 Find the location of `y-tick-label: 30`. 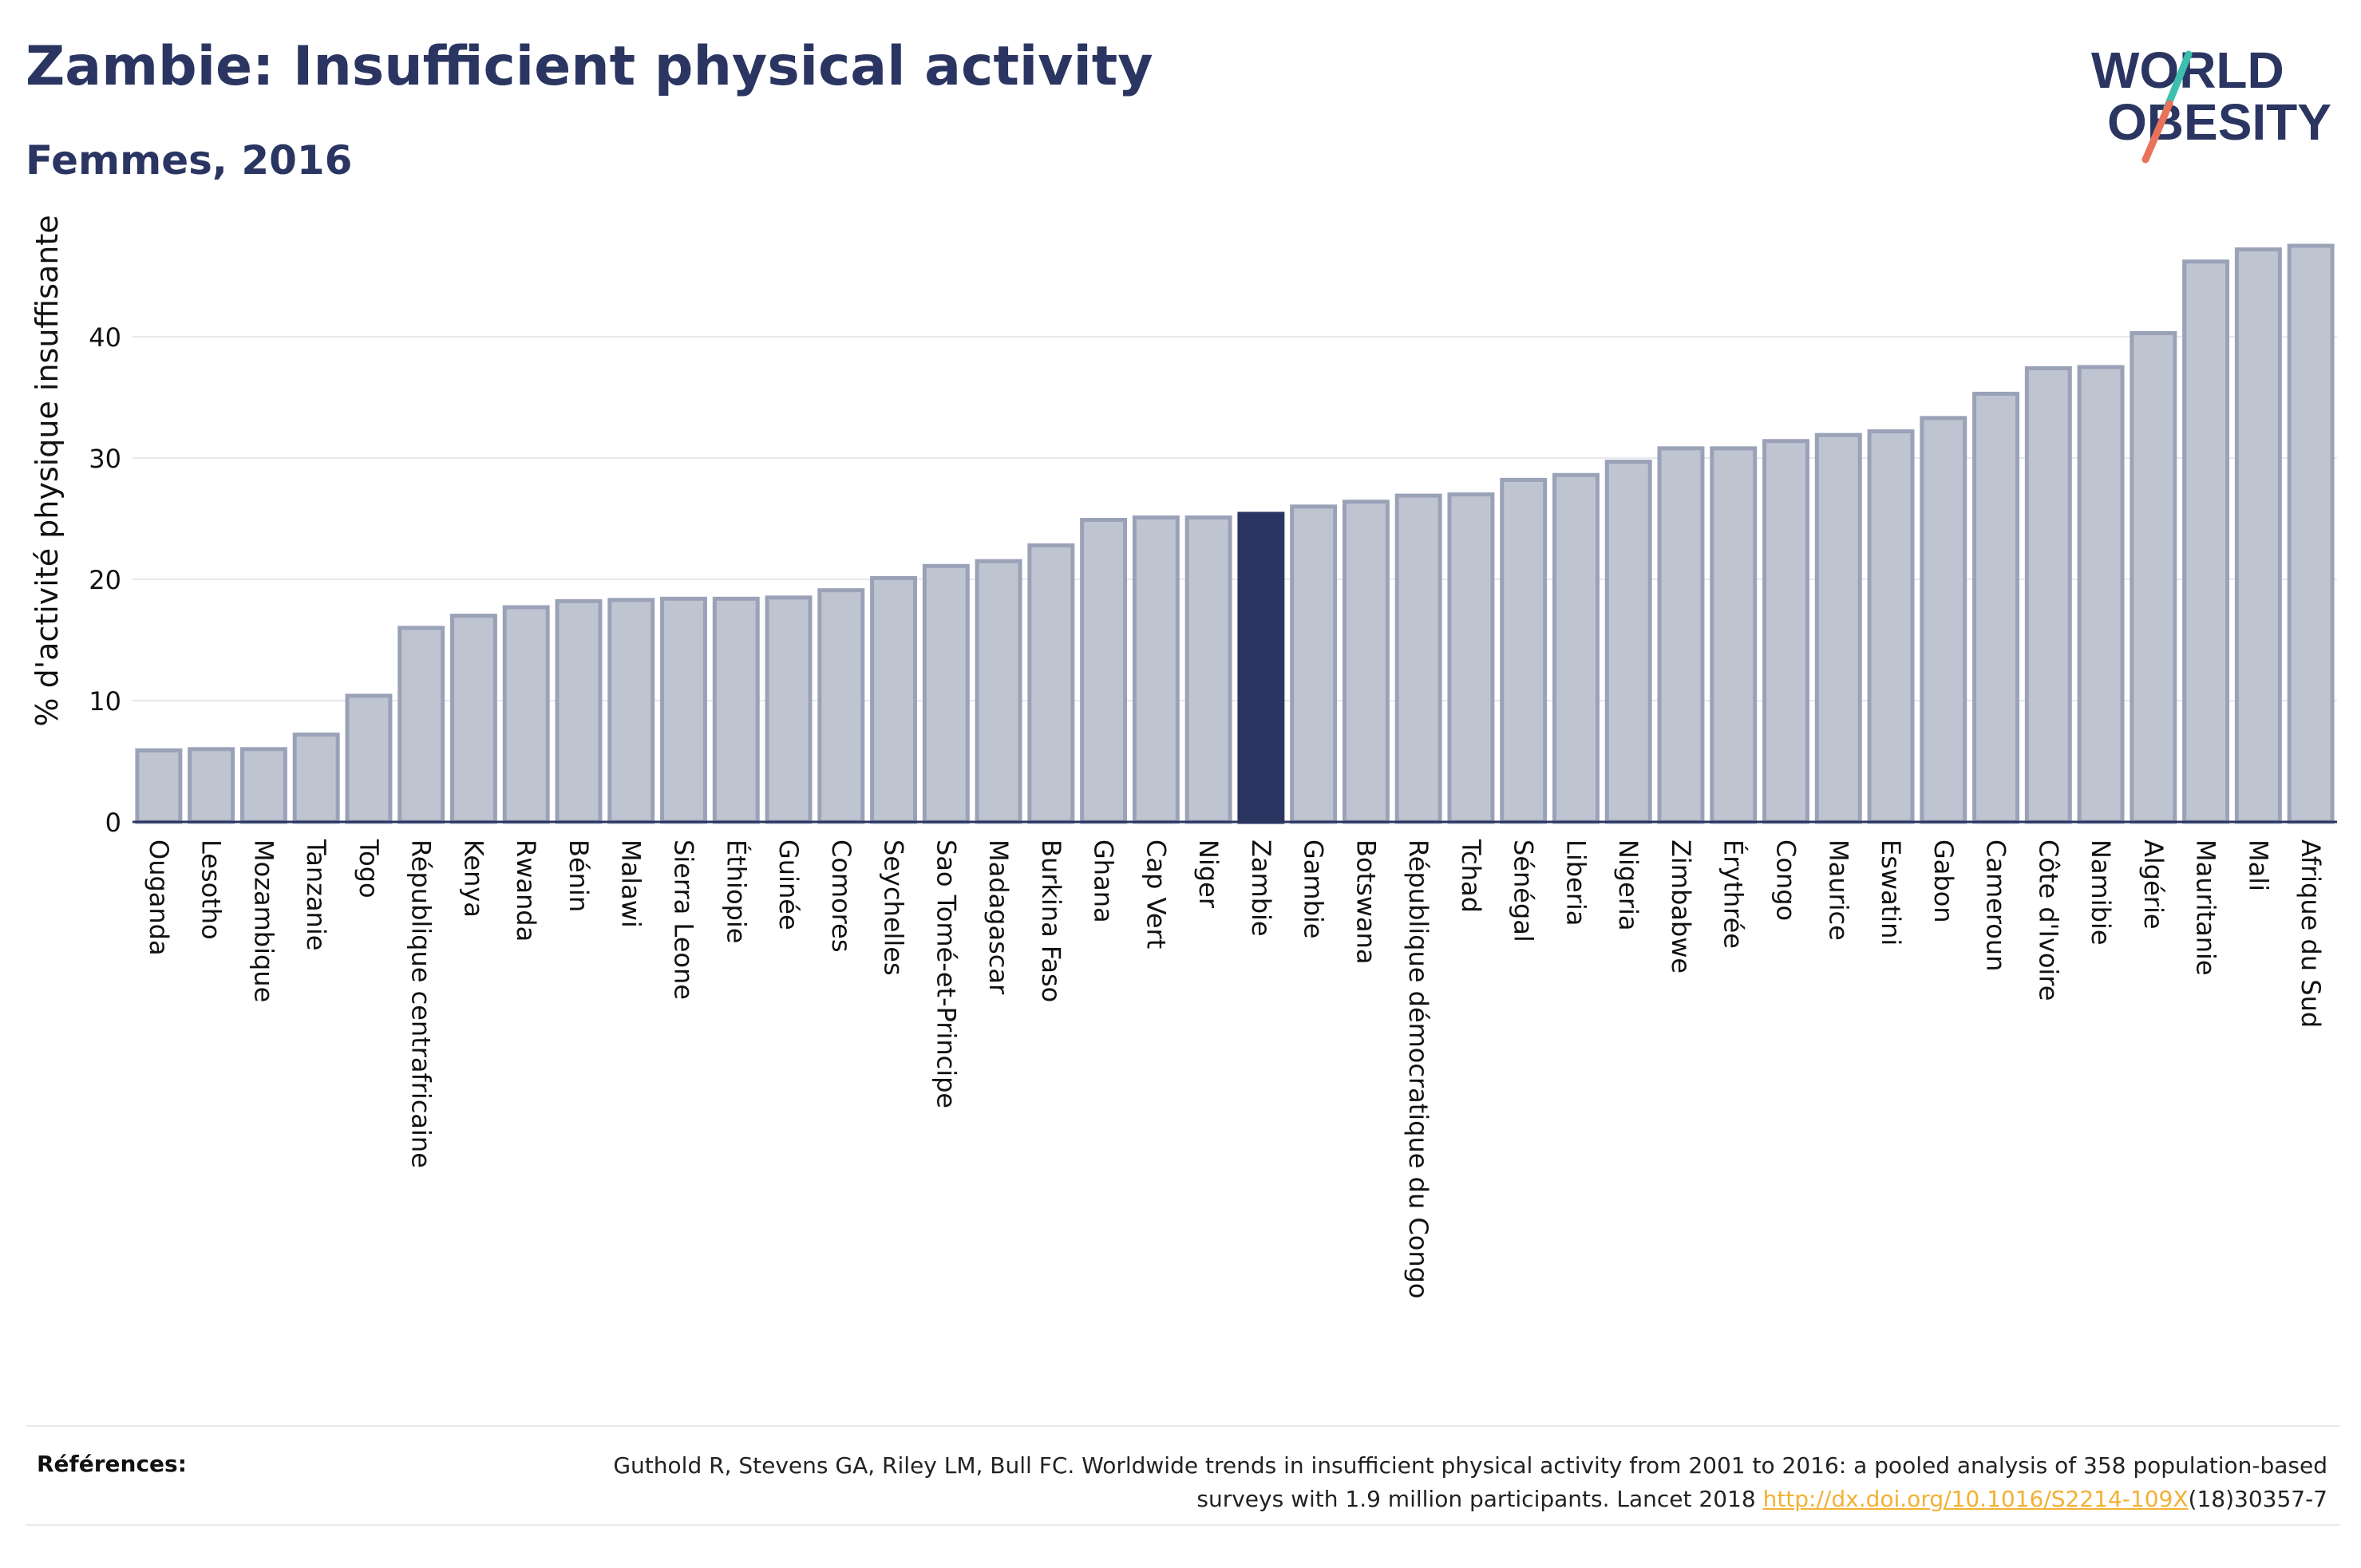

y-tick-label: 30 is located at coordinates (105, 459).